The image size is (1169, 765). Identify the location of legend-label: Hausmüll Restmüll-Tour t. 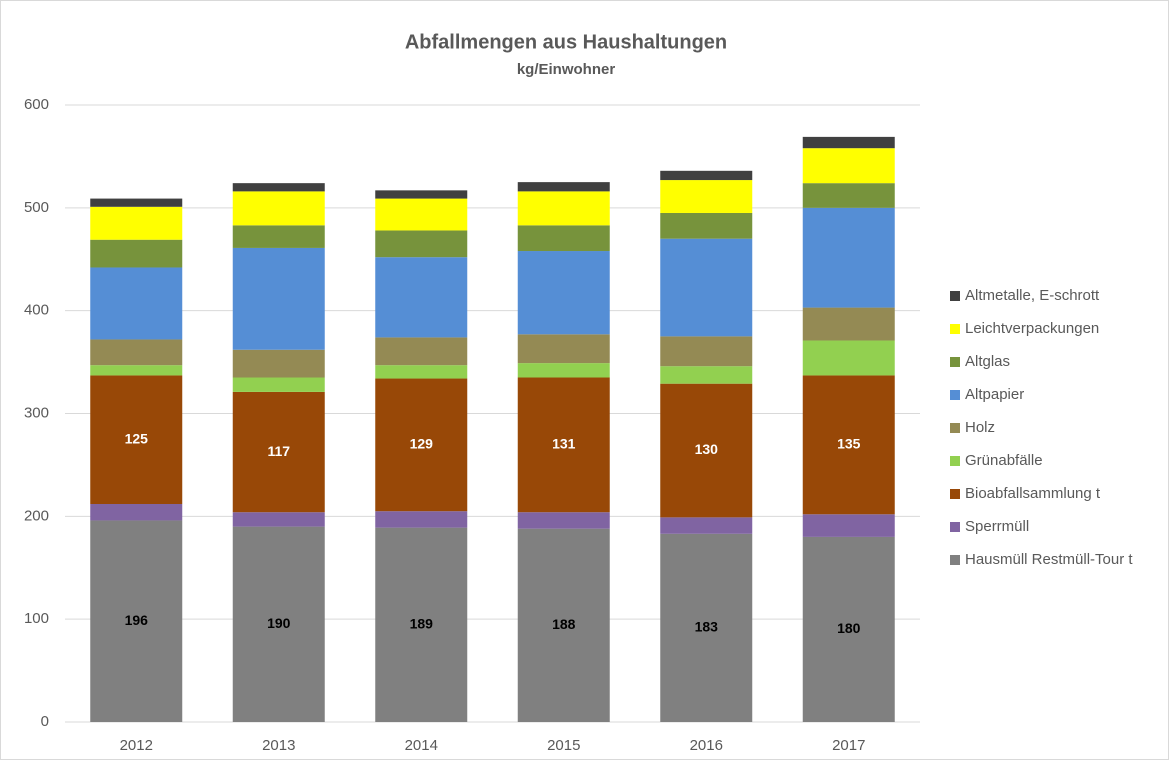
(1049, 559).